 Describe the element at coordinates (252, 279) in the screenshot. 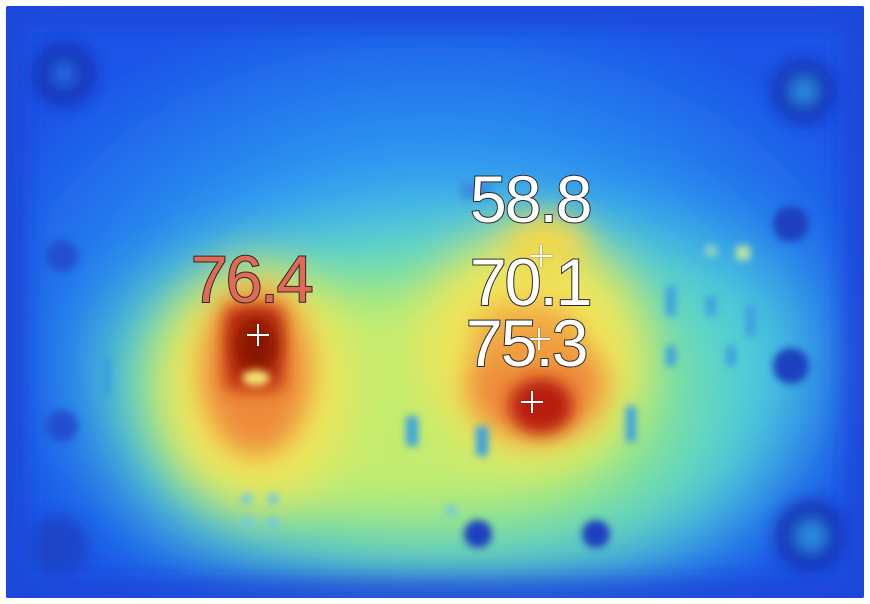

I see `spot-1-temperature: 76.4` at that location.